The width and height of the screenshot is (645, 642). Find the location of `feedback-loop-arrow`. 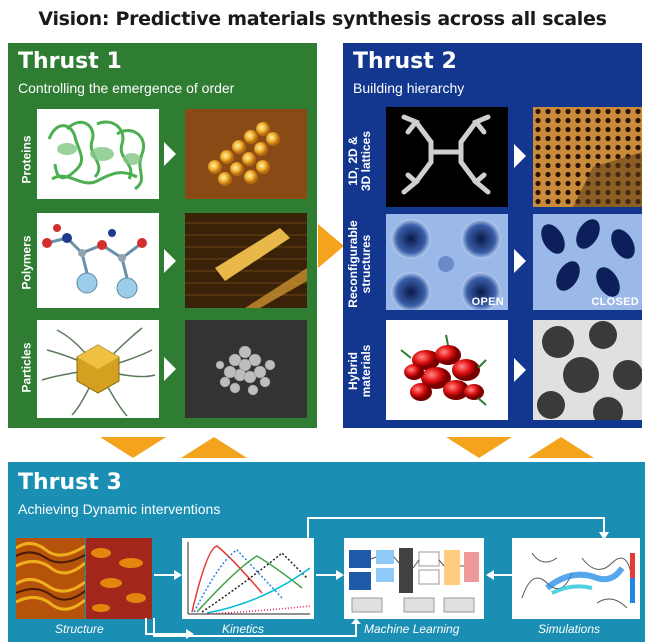

feedback-loop-arrow is located at coordinates (458, 528).